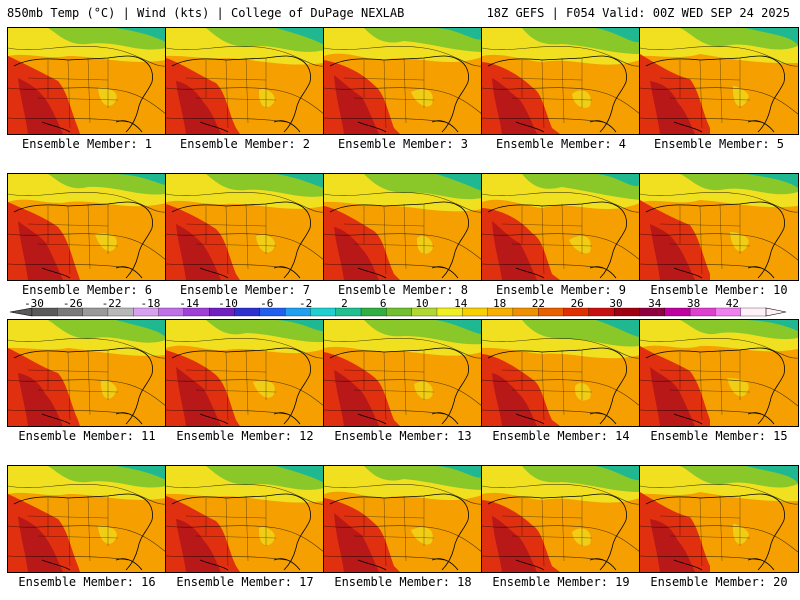  I want to click on ensemble-member-label: Ensemble Member: 17, so click(245, 582).